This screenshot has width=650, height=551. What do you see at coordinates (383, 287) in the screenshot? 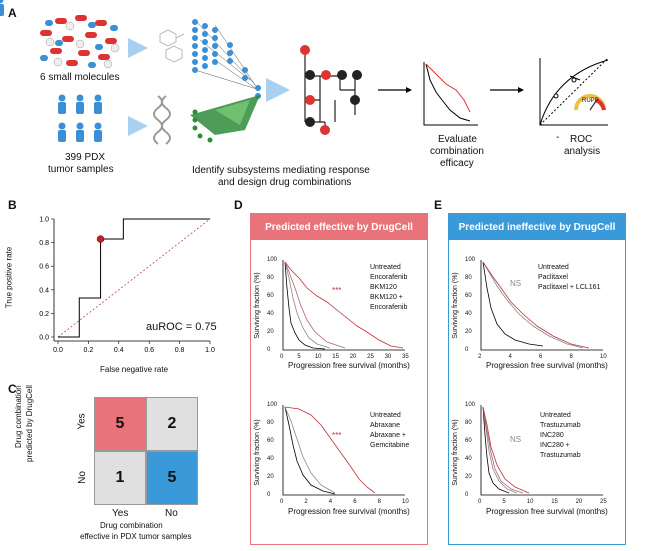
I see `d-top-legend-2: BKM120` at bounding box center [383, 287].